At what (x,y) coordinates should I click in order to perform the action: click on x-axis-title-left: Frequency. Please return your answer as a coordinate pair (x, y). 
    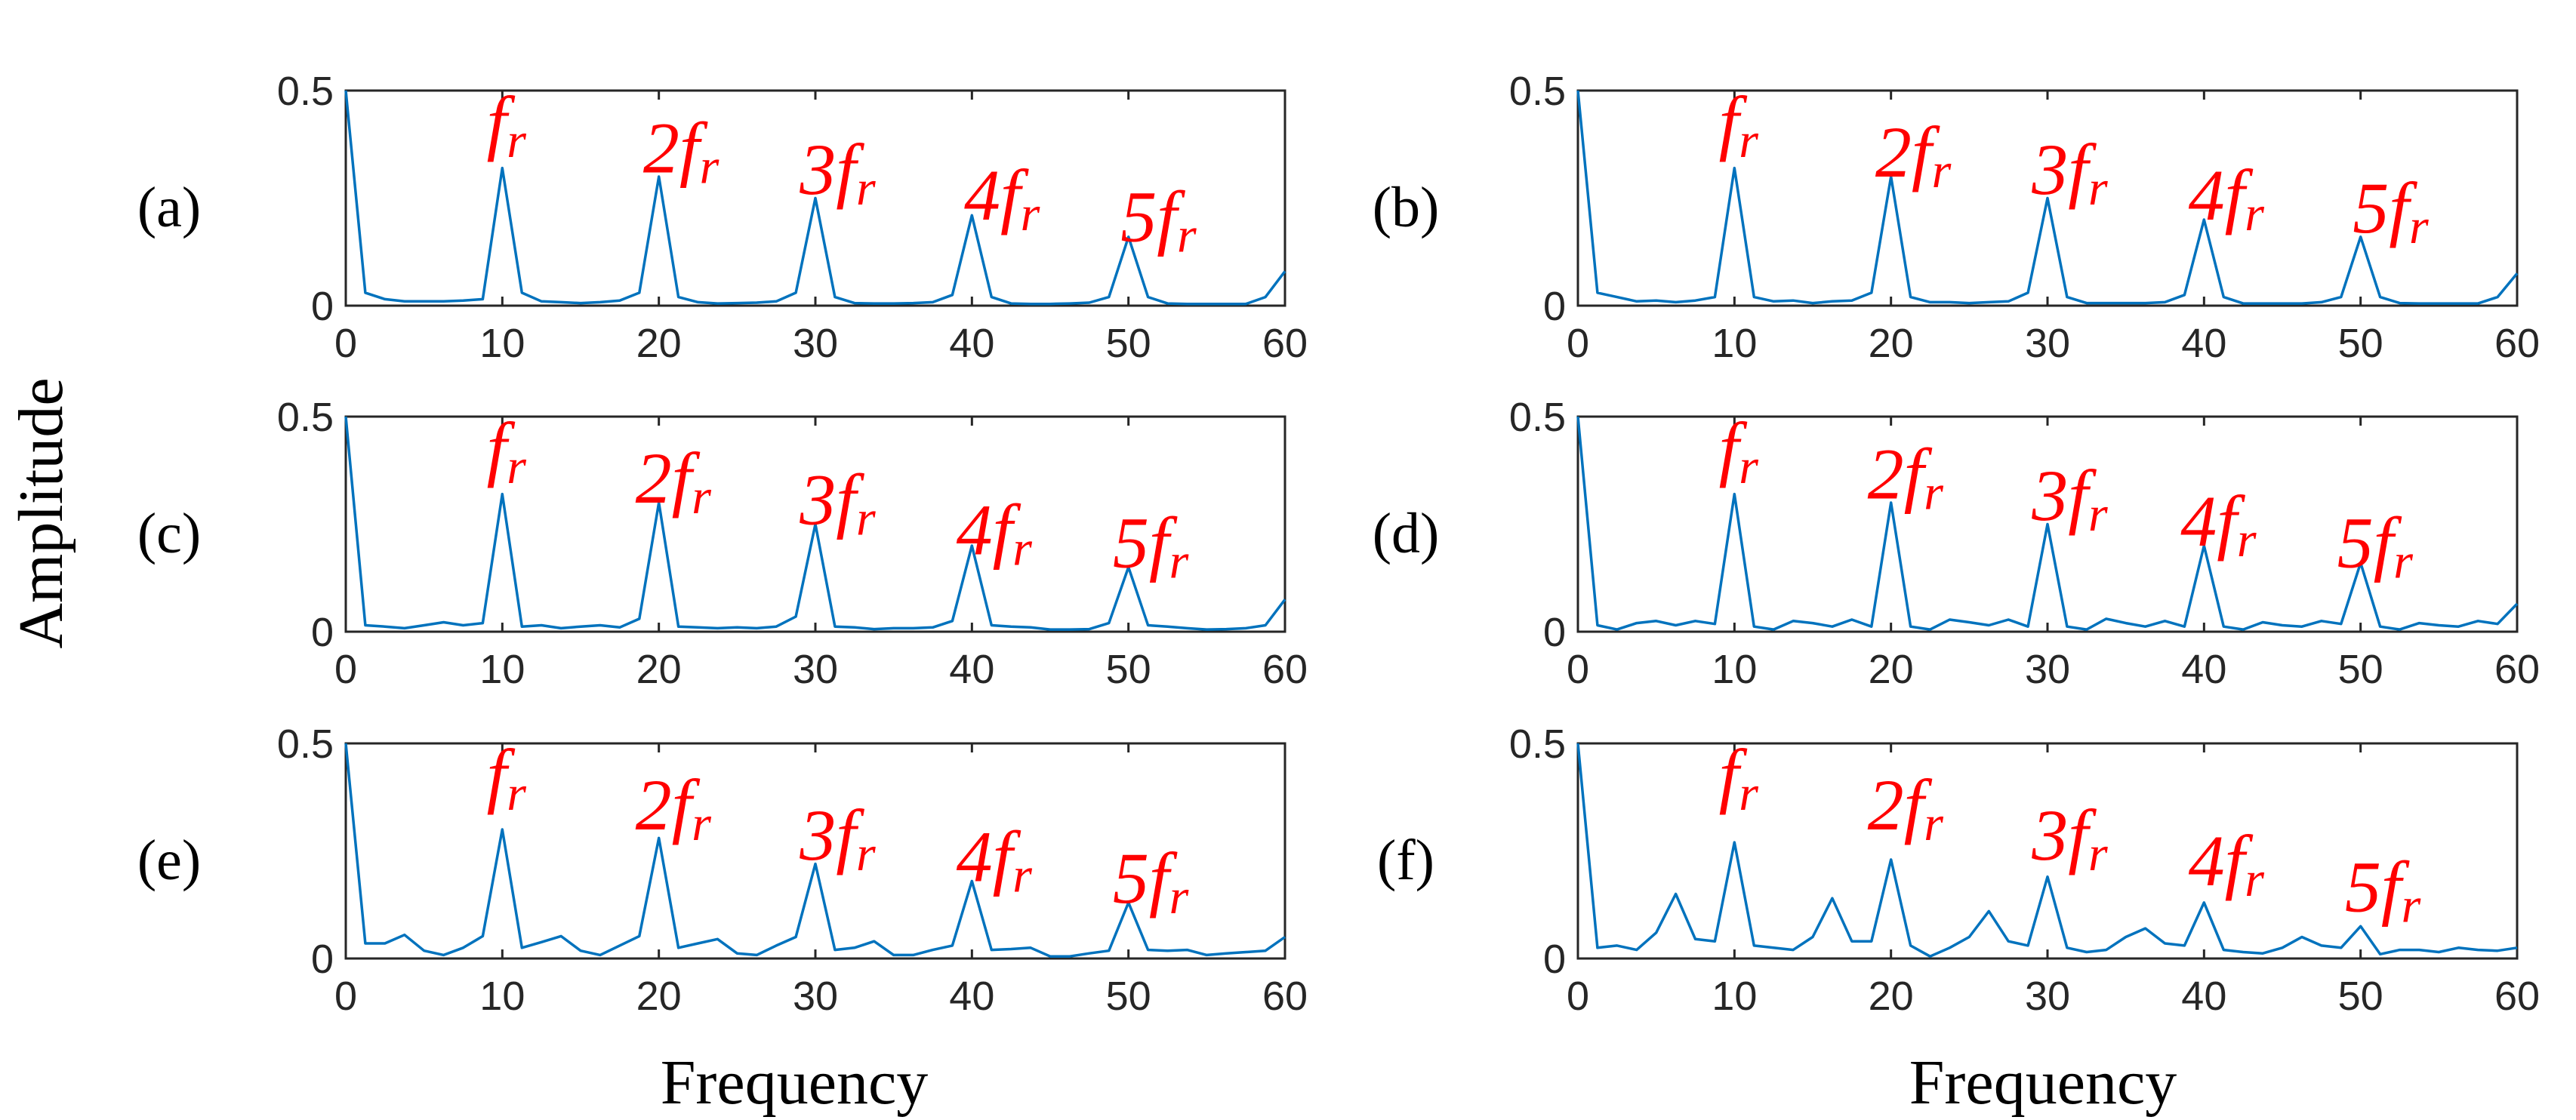
    Looking at the image, I should click on (795, 1083).